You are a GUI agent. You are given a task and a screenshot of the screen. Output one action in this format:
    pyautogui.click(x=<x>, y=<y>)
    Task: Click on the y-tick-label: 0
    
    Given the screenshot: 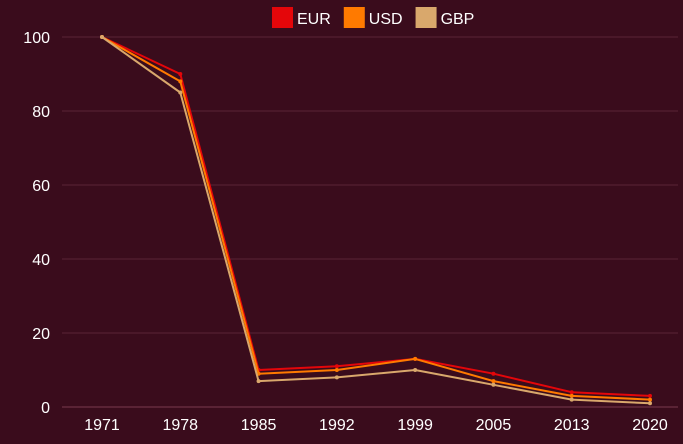 What is the action you would take?
    pyautogui.click(x=45, y=408)
    